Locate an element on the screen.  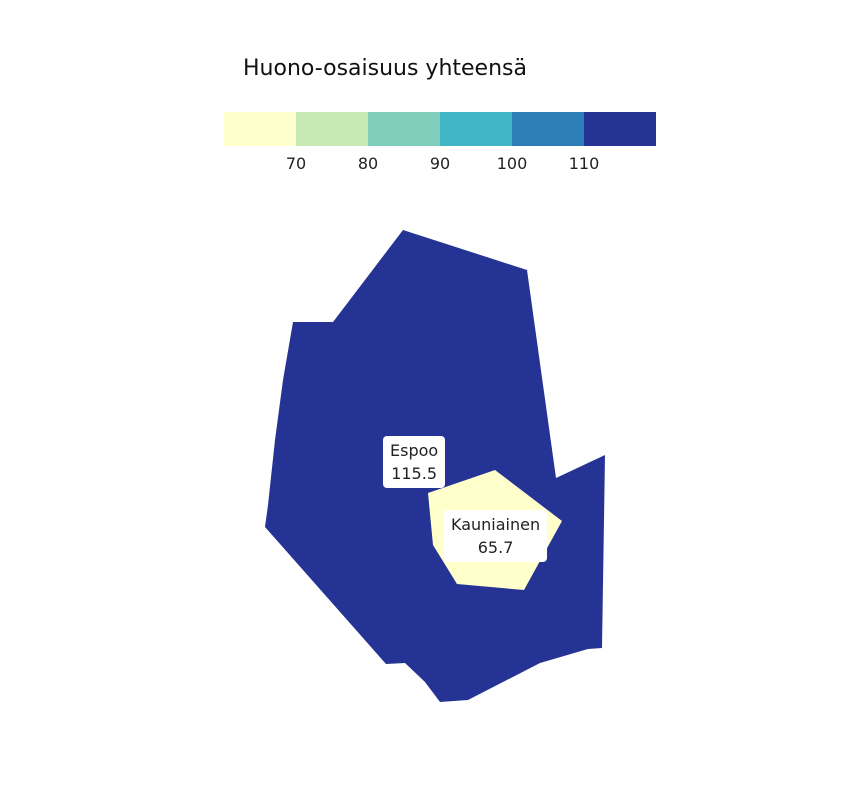
legend-tick-label: 110 is located at coordinates (584, 163).